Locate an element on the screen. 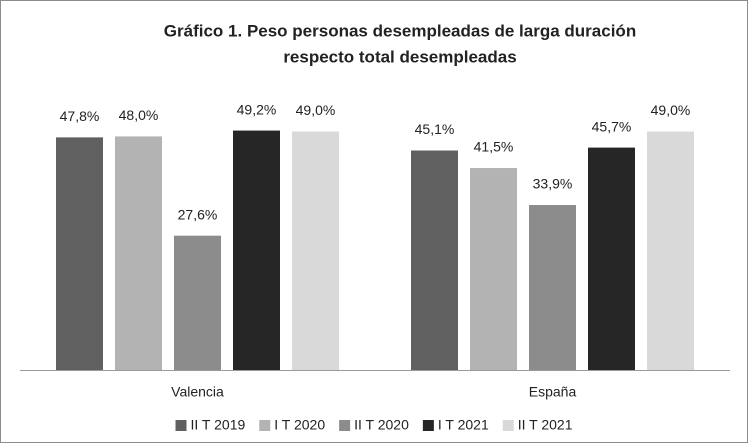 Image resolution: width=748 pixels, height=443 pixels. data-label: 33,9% is located at coordinates (553, 184).